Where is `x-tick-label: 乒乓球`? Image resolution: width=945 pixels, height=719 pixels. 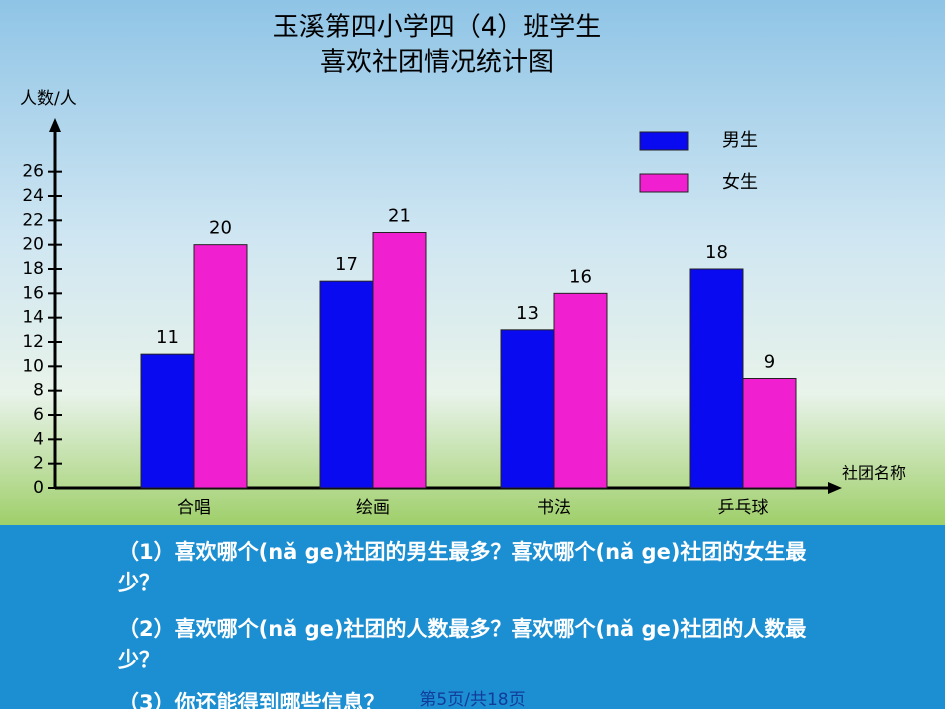
x-tick-label: 乒乓球 is located at coordinates (743, 508).